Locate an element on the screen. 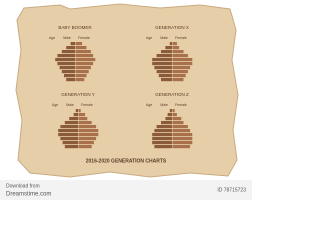  panel-title: BABY BOOMER is located at coordinates (75, 27).